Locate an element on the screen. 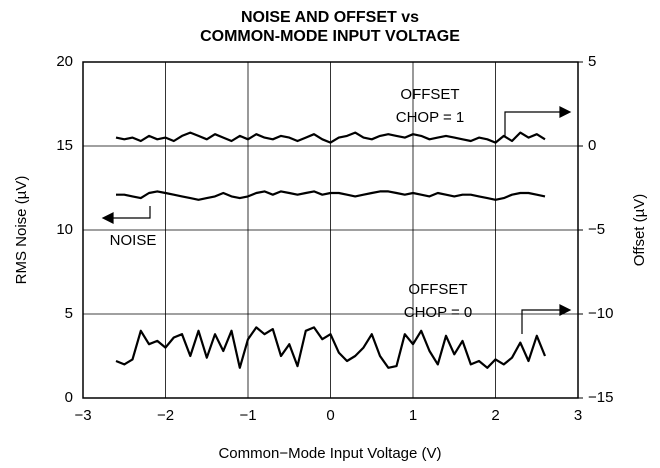 Image resolution: width=660 pixels, height=468 pixels. x-tick-label: 1 is located at coordinates (413, 415).